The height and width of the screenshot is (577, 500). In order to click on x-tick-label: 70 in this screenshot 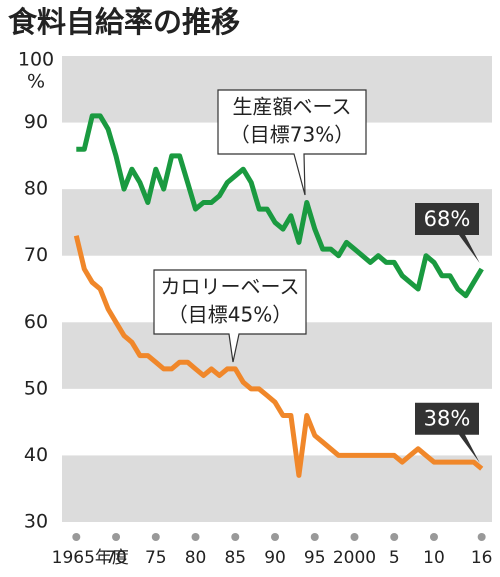, I will do `click(116, 558)`.